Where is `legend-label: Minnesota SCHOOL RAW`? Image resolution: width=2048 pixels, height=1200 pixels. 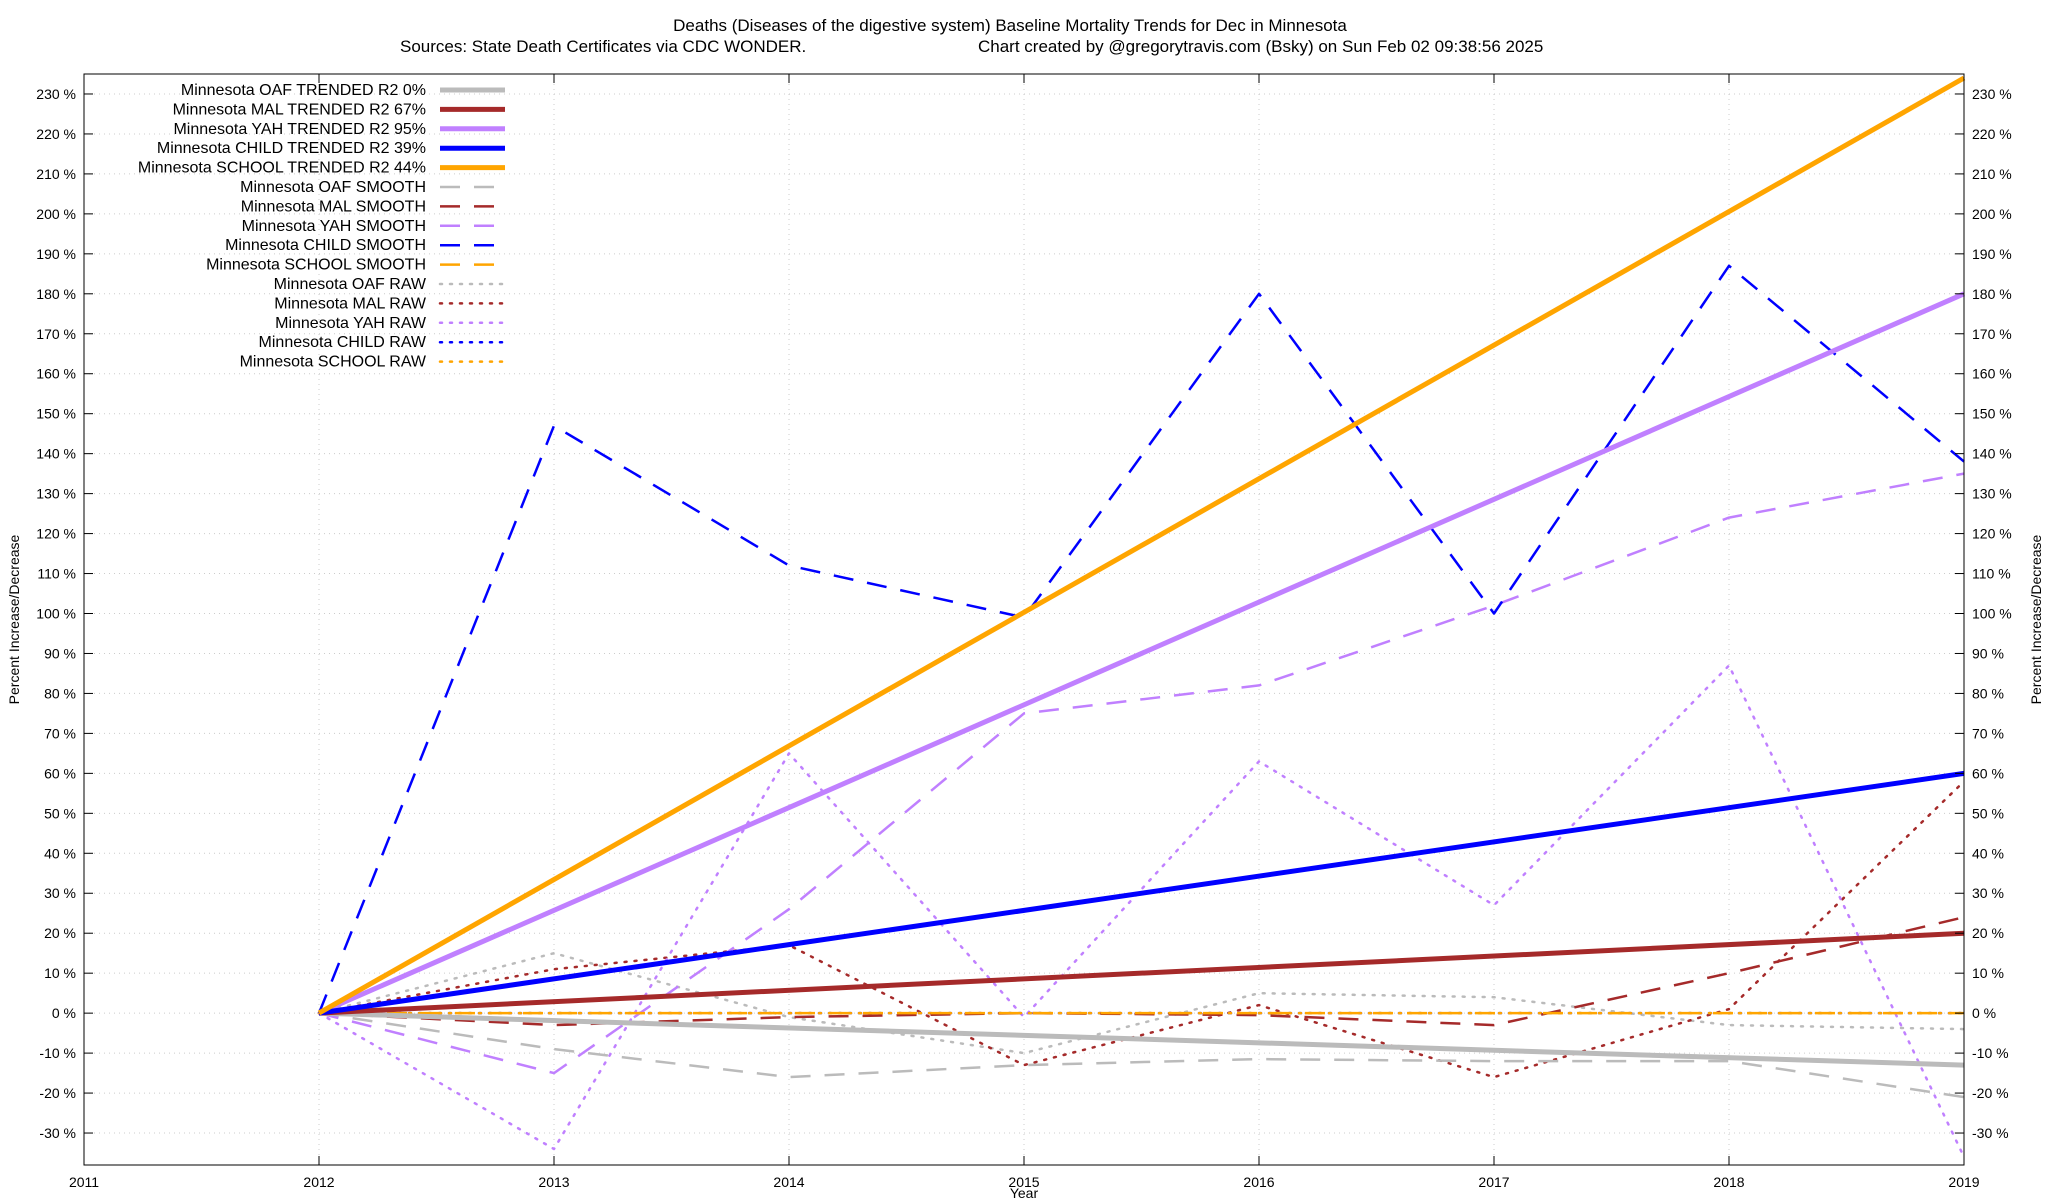
legend-label: Minnesota SCHOOL RAW is located at coordinates (333, 362).